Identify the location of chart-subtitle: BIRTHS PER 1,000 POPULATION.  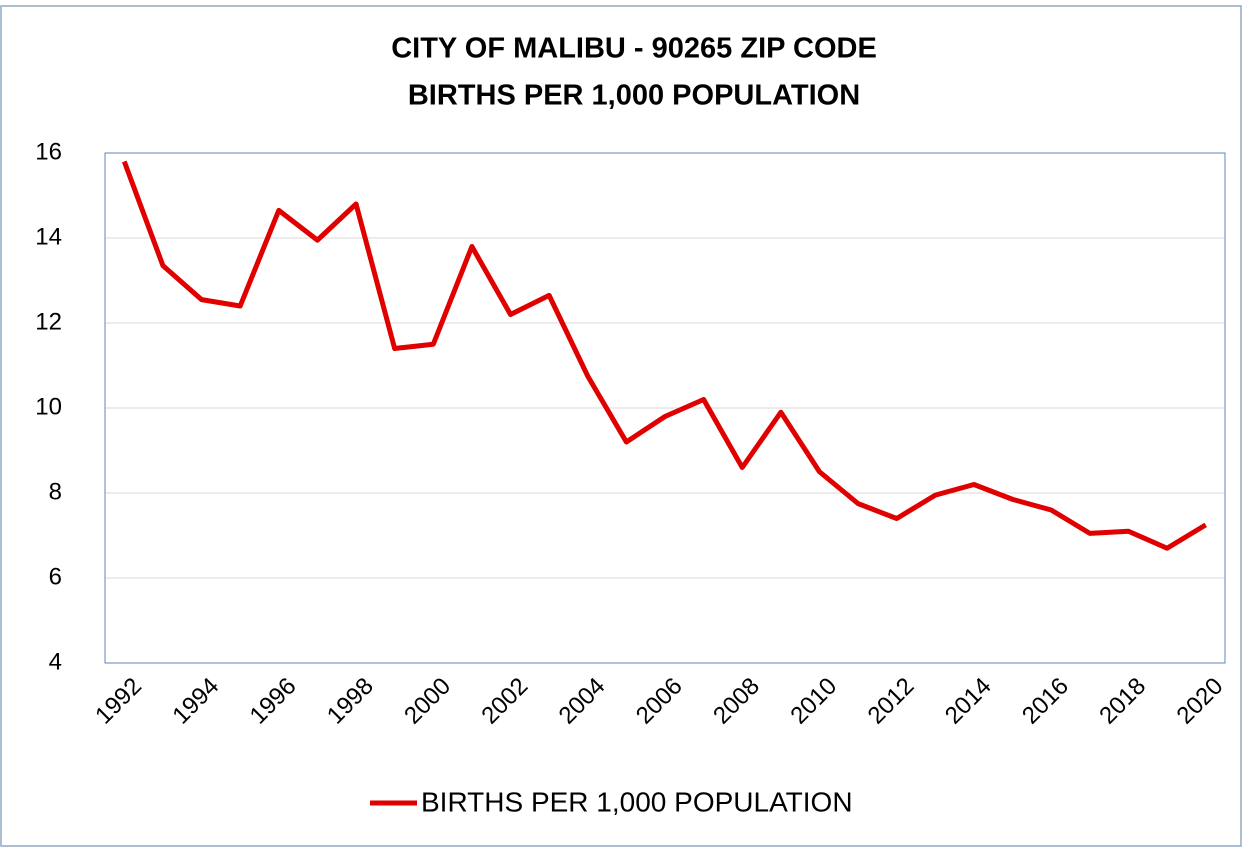
(634, 96).